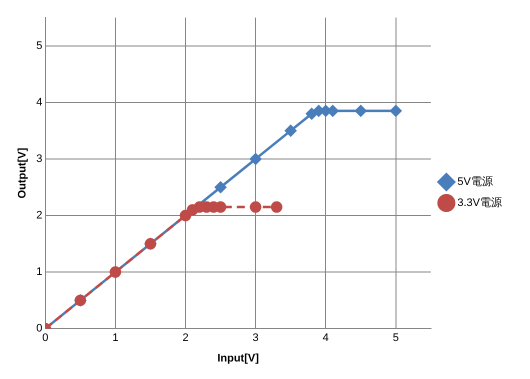  Describe the element at coordinates (39, 46) in the screenshot. I see `y-tick-label: 5` at that location.